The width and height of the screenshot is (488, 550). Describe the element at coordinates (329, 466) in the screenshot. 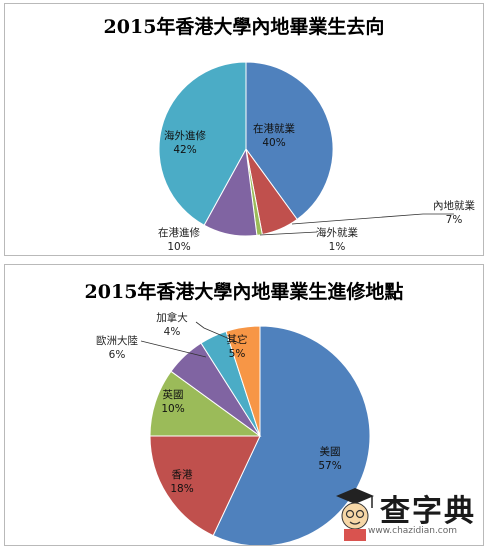

I see `slice-value-label: 57%` at that location.